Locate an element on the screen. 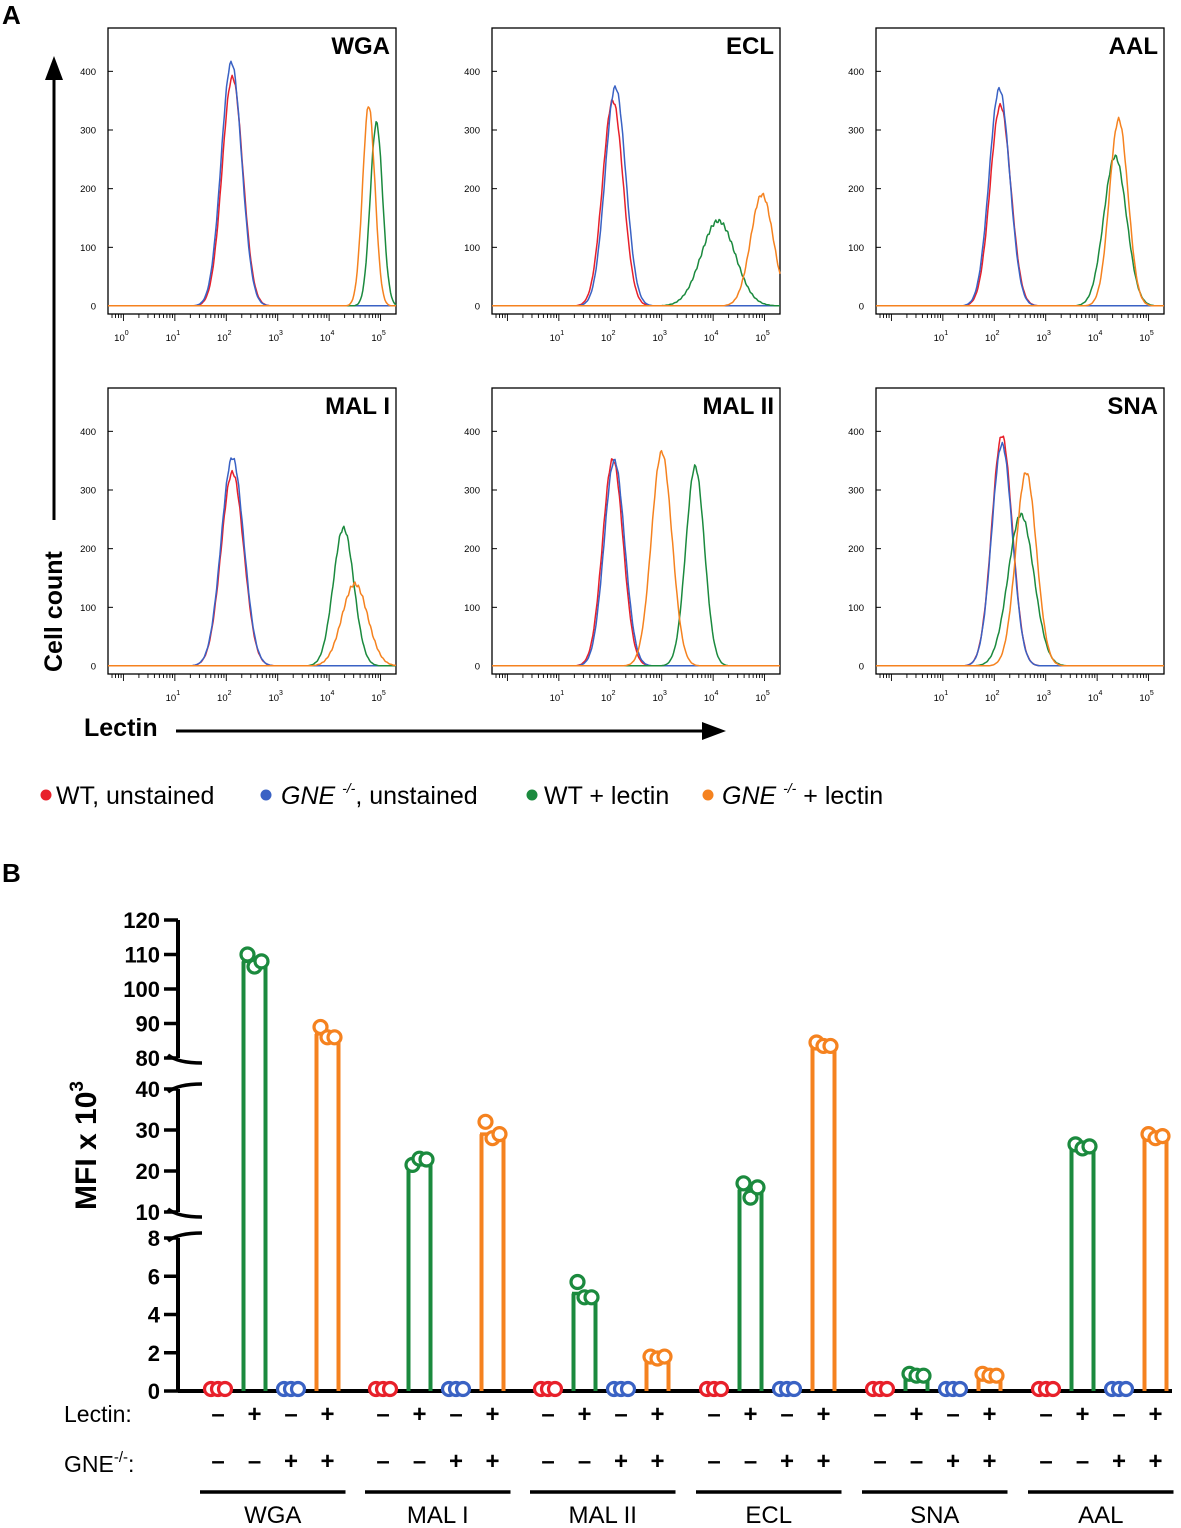 This screenshot has height=1528, width=1181. category-label-sna: SNA is located at coordinates (934, 1515).